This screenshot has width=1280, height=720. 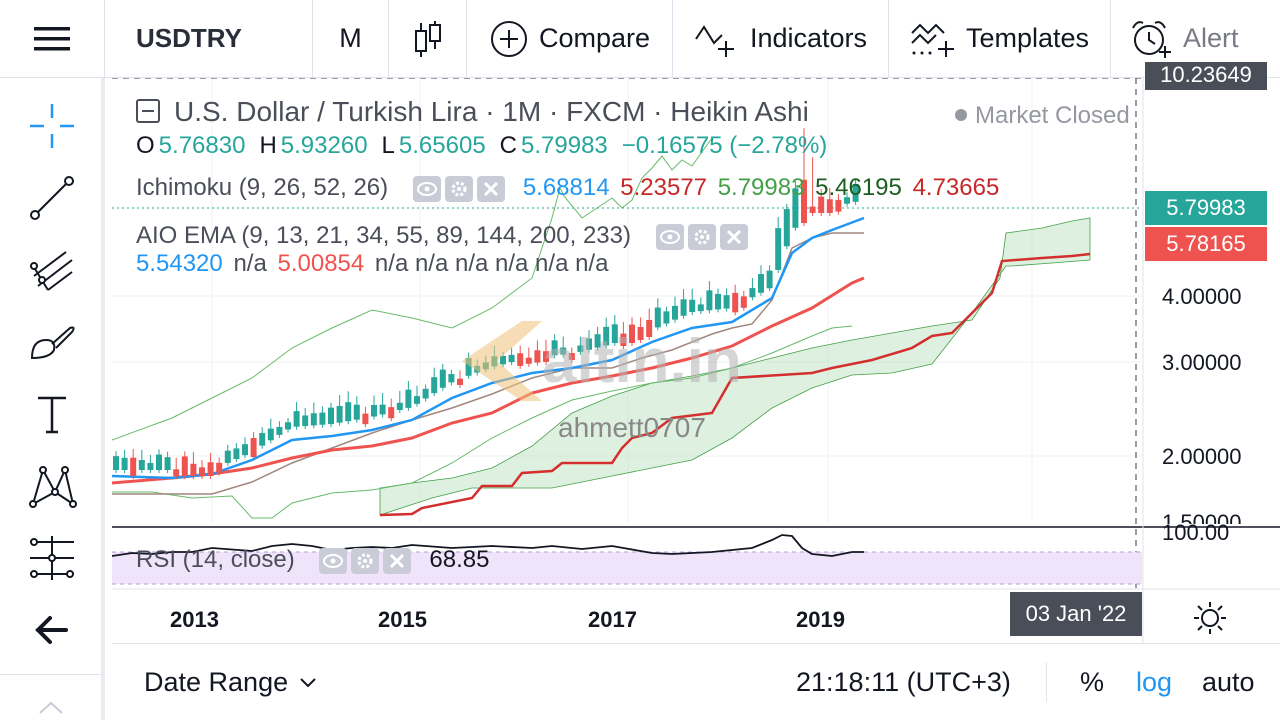 What do you see at coordinates (52, 38) in the screenshot?
I see `menu-button` at bounding box center [52, 38].